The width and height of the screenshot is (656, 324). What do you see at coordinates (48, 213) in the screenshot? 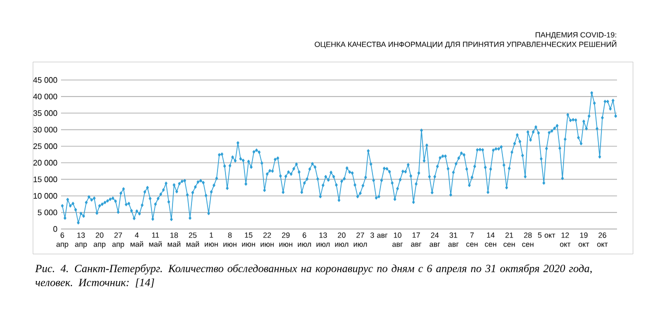
I see `y-tick-label: 5 000` at bounding box center [48, 213].